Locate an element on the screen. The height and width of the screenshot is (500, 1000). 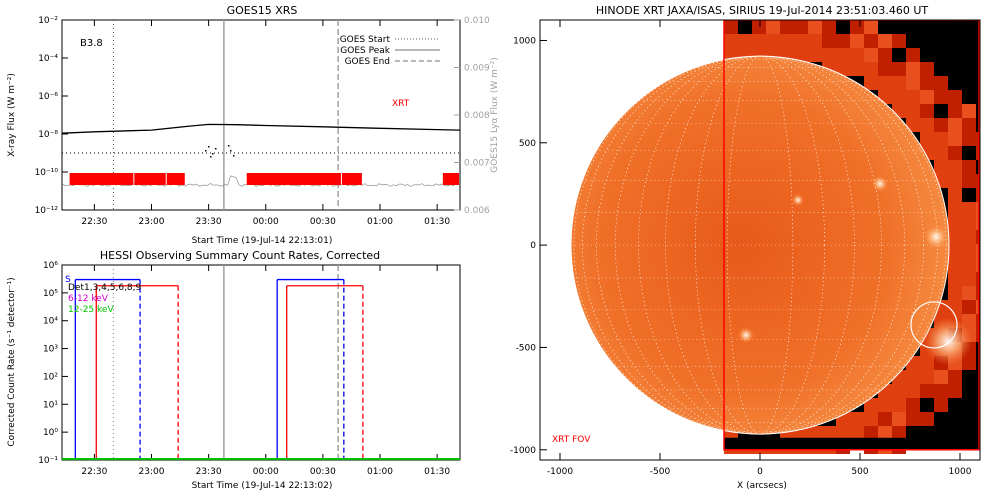
goes-lyman-alpha-trace is located at coordinates (261, 181).